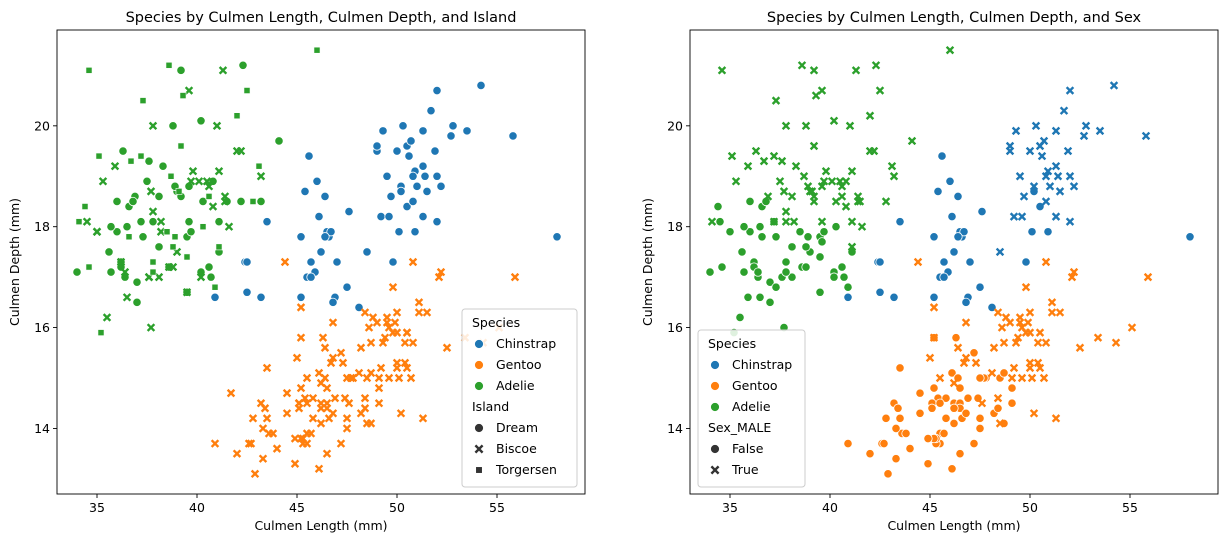  I want to click on y-axis-label: Culmen Depth (mm), so click(14, 262).